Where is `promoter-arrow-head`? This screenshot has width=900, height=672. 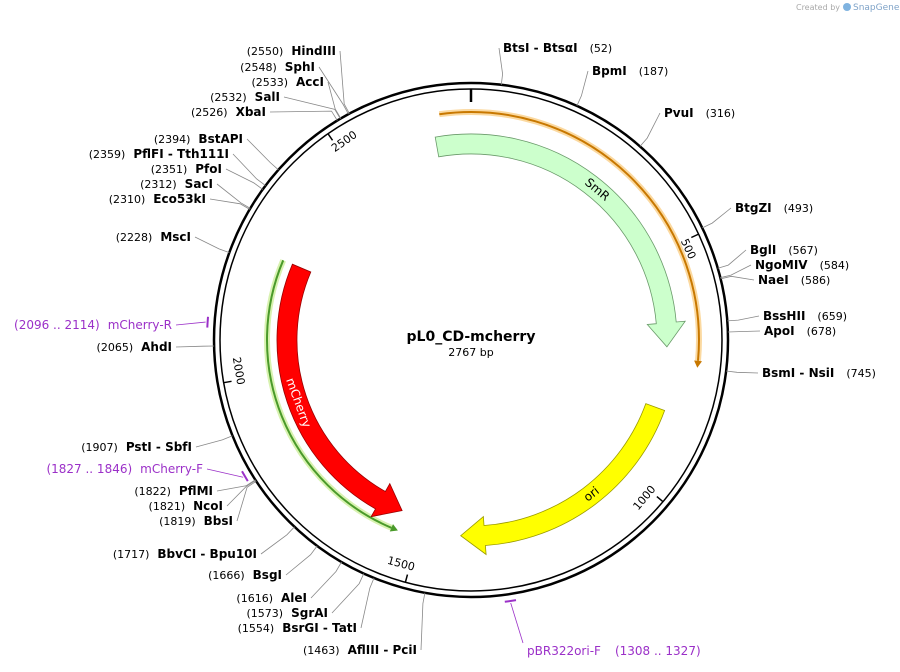 promoter-arrow-head is located at coordinates (698, 364).